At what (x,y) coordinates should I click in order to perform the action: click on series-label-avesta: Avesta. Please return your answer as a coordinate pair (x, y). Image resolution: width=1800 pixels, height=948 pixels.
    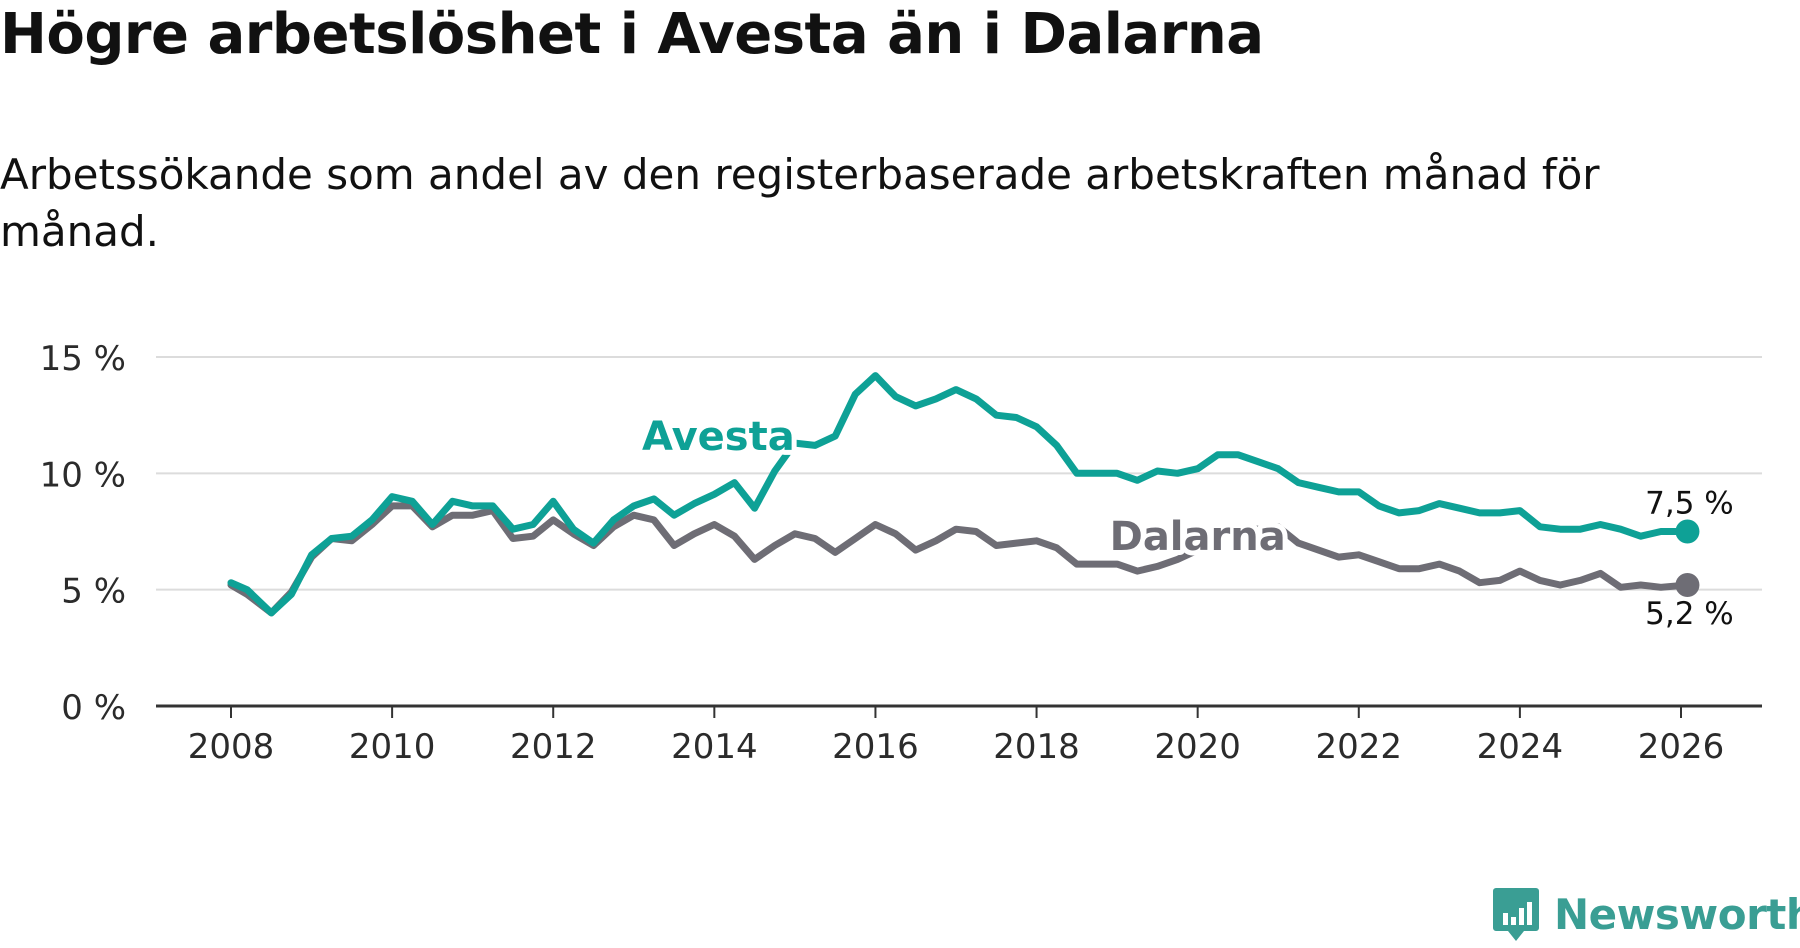
    Looking at the image, I should click on (718, 437).